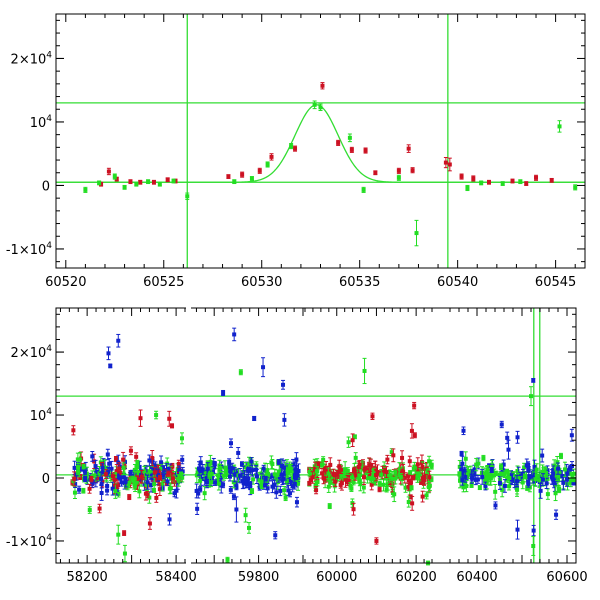 The width and height of the screenshot is (600, 600). I want to click on y-tick-label: 2×10⁴, so click(32, 352).